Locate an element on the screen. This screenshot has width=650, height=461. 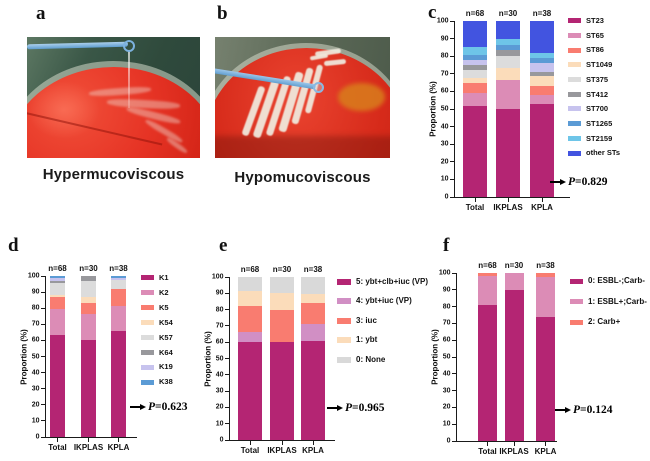
y-tick-label: 20 is located at coordinates (446, 407).